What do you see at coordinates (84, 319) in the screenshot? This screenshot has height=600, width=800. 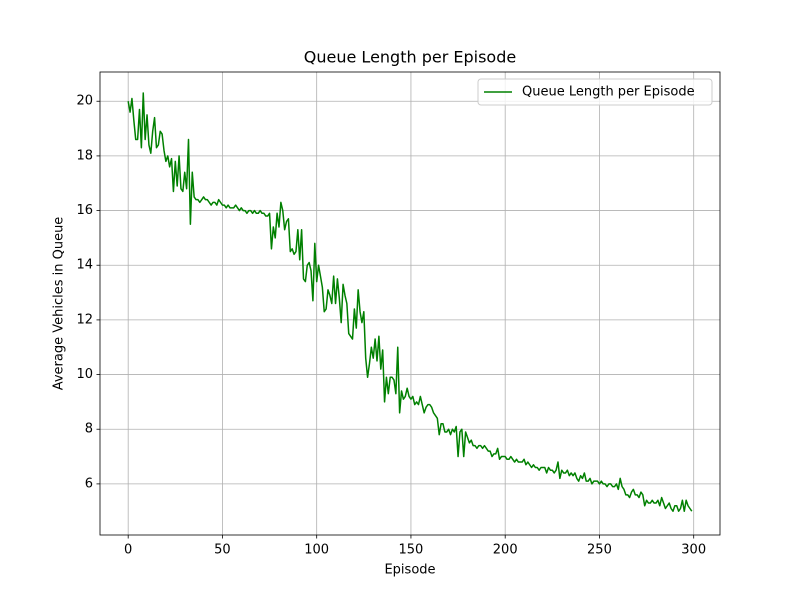 I see `y-tick-label: 12` at bounding box center [84, 319].